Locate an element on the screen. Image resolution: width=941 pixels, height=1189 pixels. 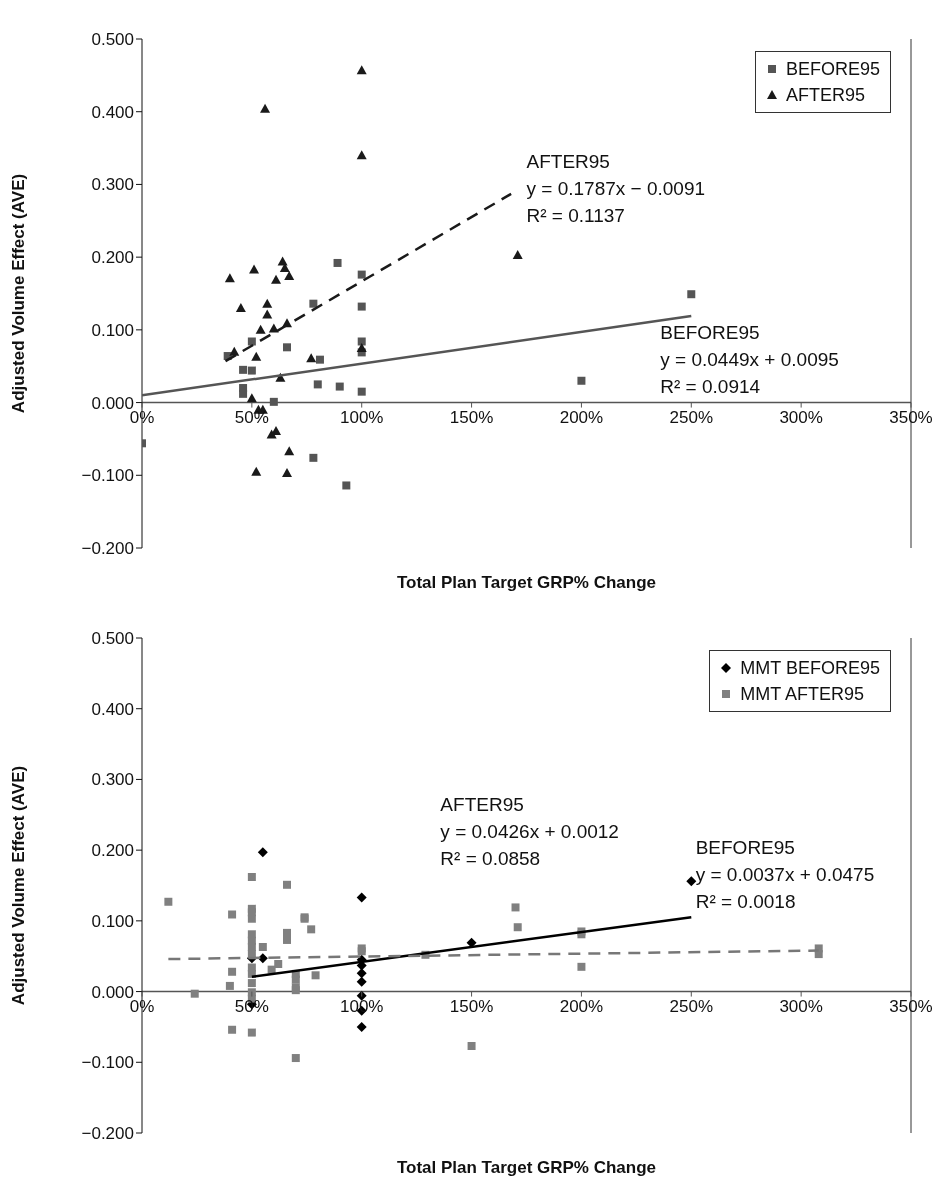
annotation: BEFORE95 y = 0.0037x + 0.0475 R² = 0.0018 is located at coordinates (785, 874).